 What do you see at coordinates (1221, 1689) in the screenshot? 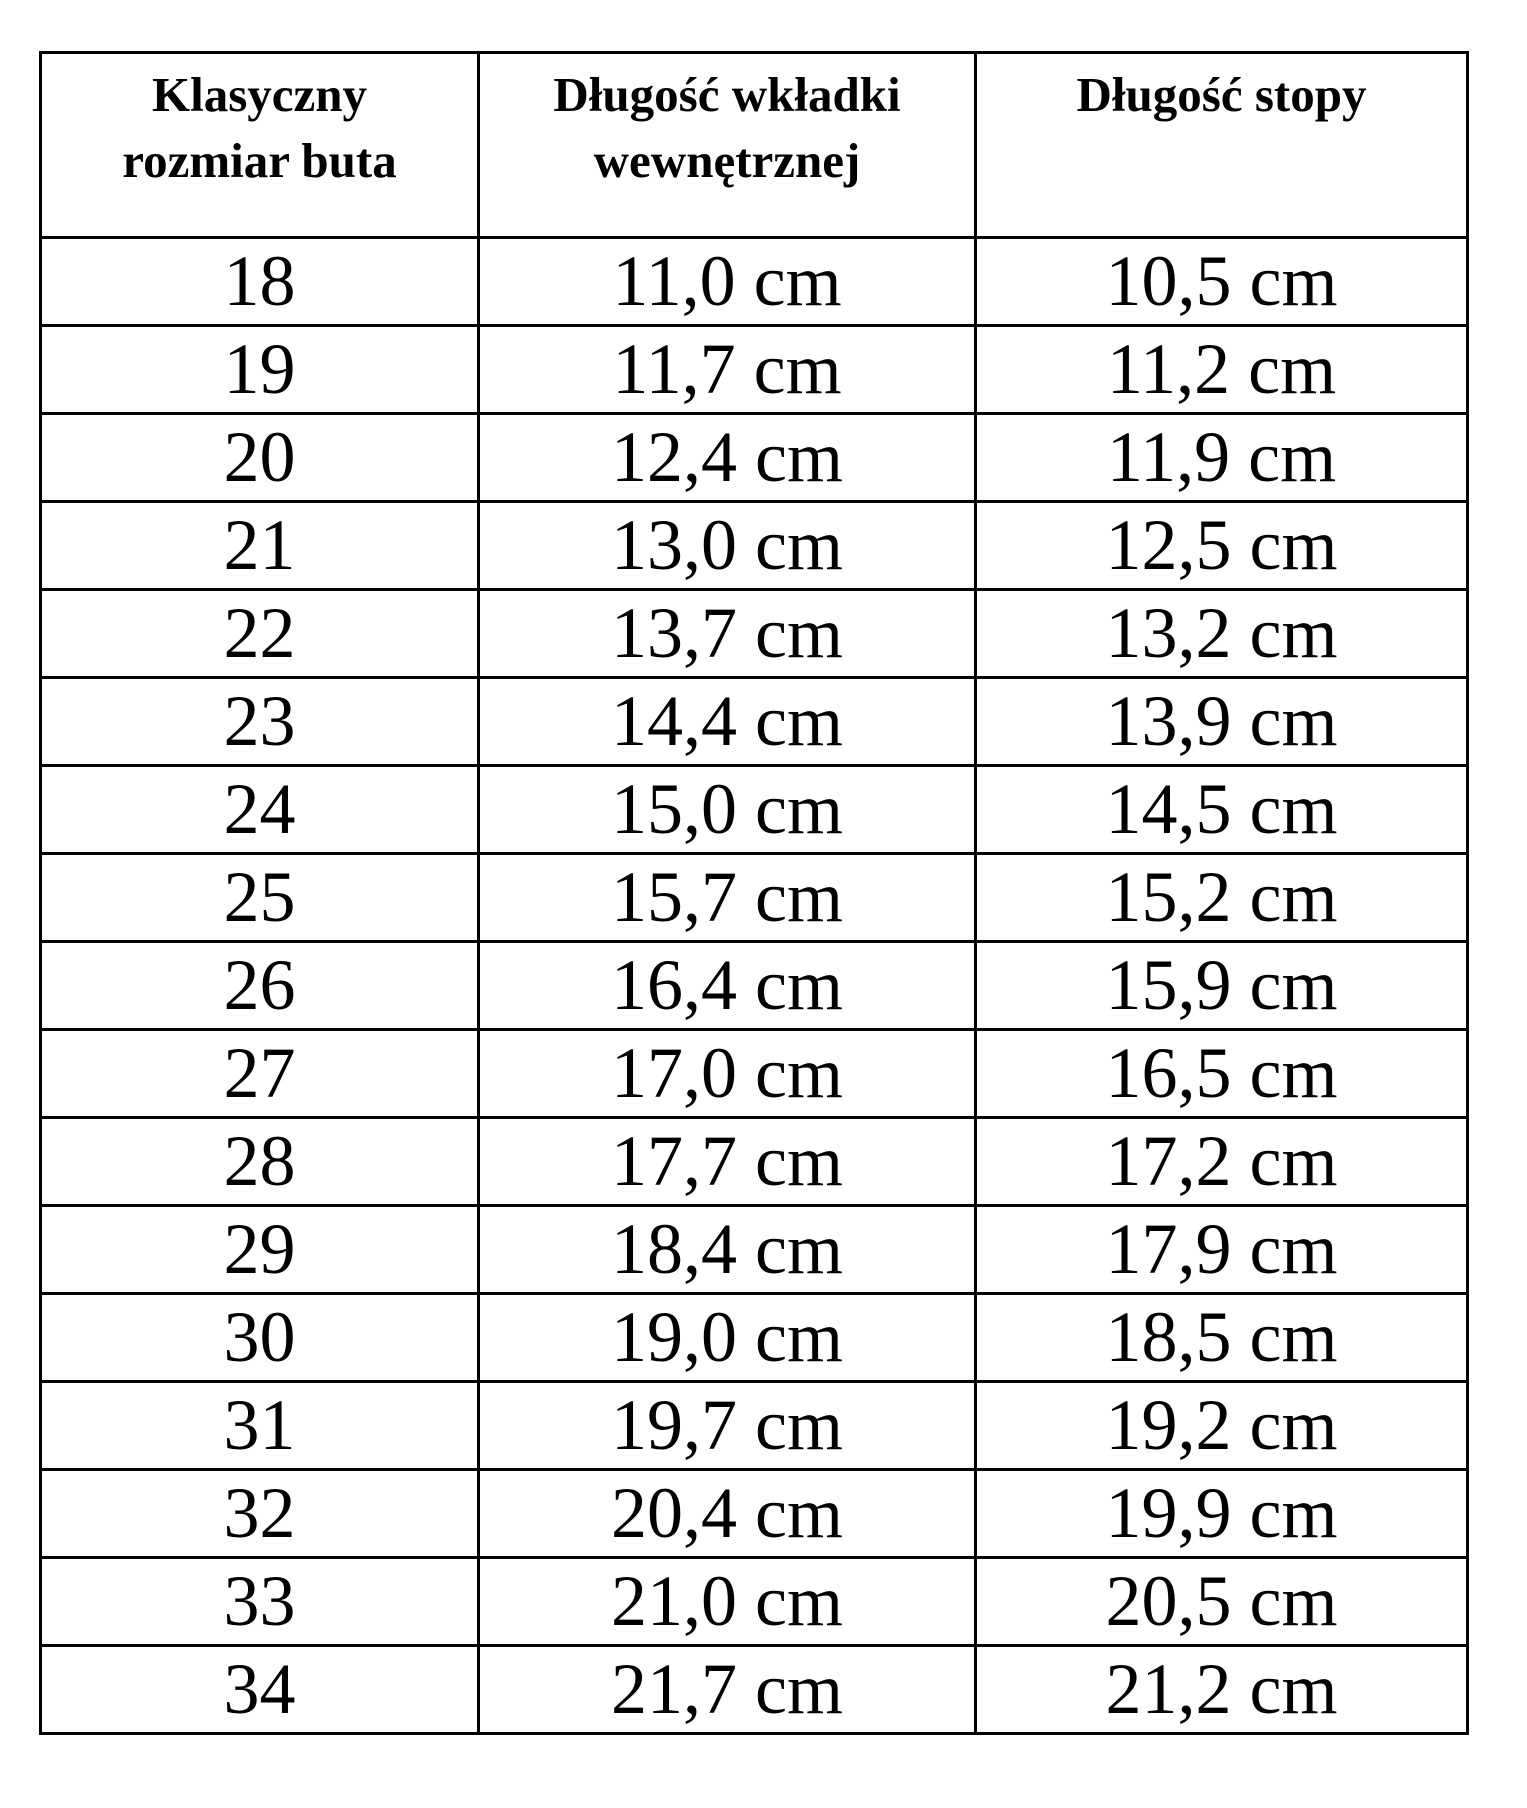
I see `foot-length-cell: 21,2 cm` at bounding box center [1221, 1689].